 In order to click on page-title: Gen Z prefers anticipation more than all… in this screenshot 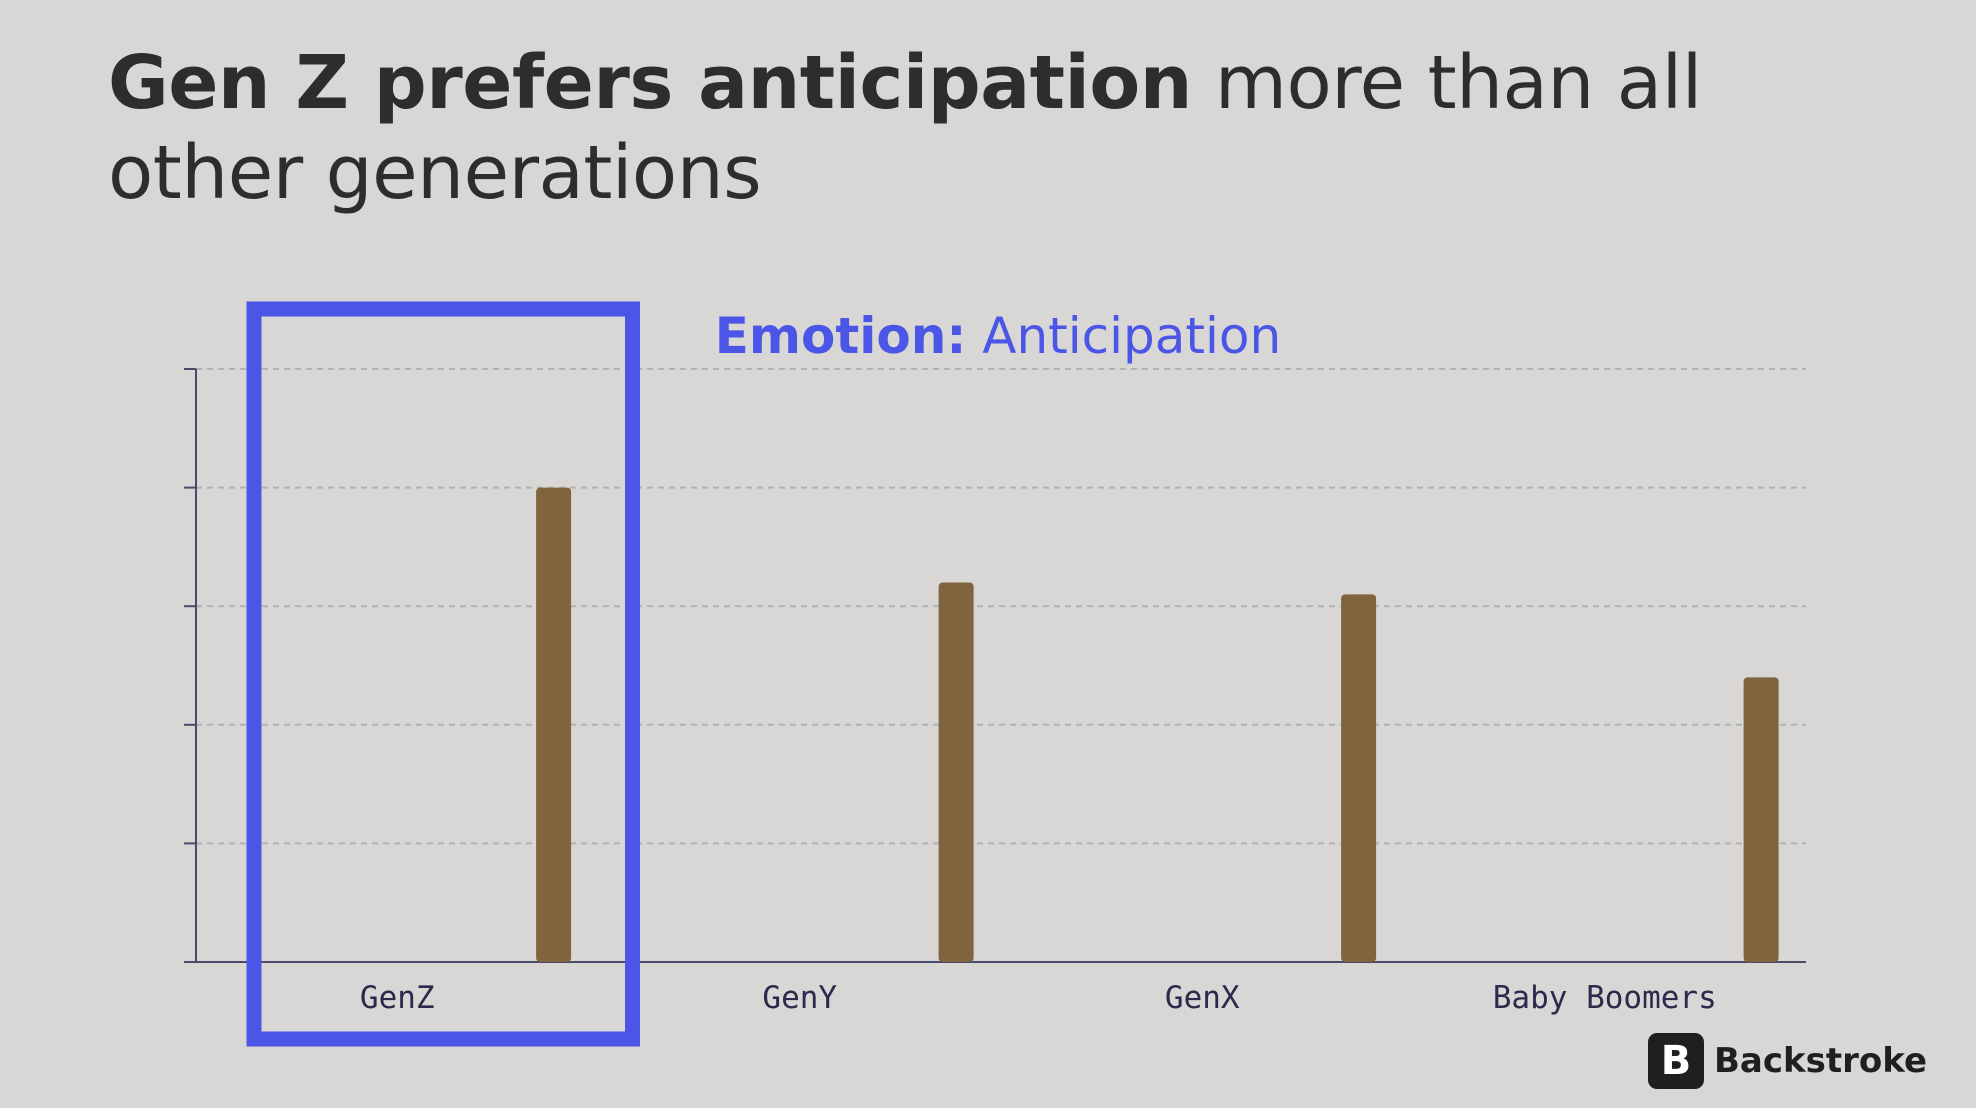, I will do `click(998, 128)`.